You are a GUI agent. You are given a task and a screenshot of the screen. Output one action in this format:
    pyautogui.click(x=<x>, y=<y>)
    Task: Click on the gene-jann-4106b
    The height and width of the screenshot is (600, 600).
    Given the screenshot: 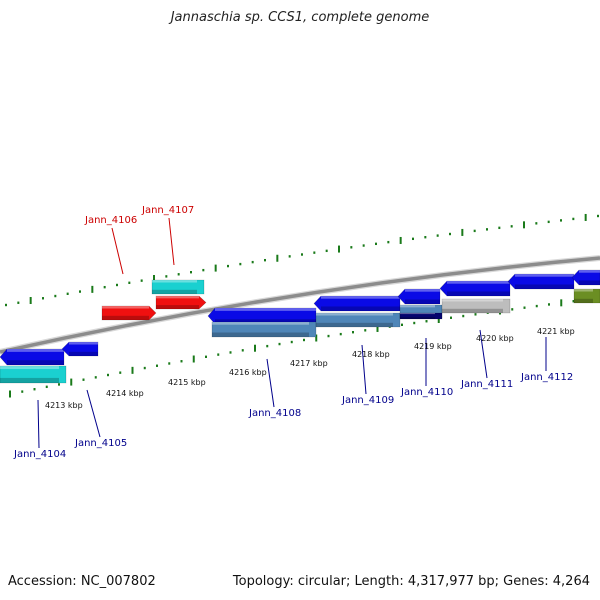 What is the action you would take?
    pyautogui.click(x=181, y=302)
    